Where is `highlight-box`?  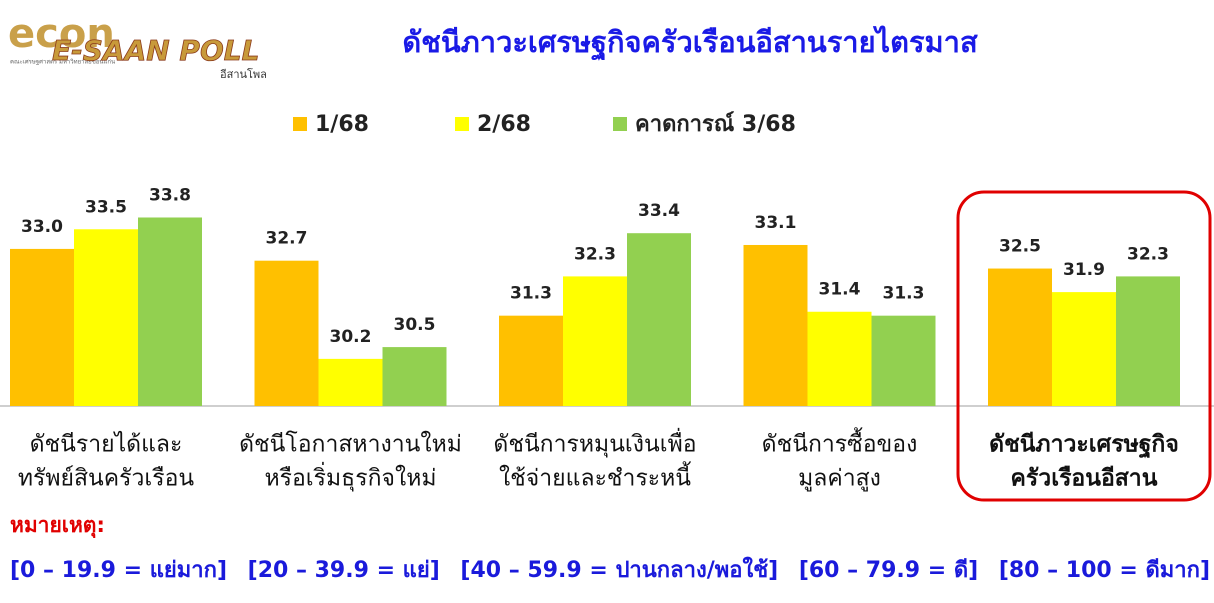 highlight-box is located at coordinates (1084, 346).